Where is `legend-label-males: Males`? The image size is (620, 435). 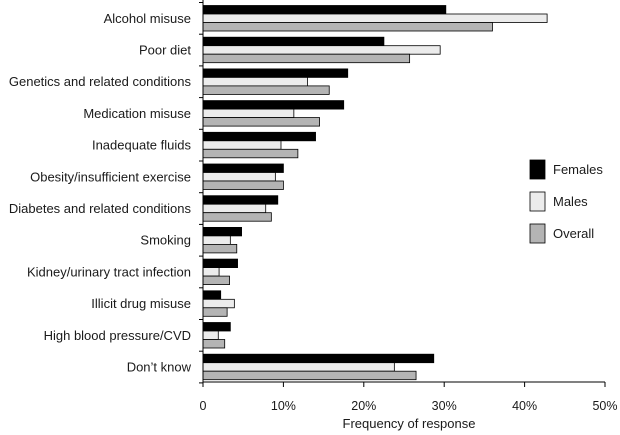 legend-label-males: Males is located at coordinates (570, 201).